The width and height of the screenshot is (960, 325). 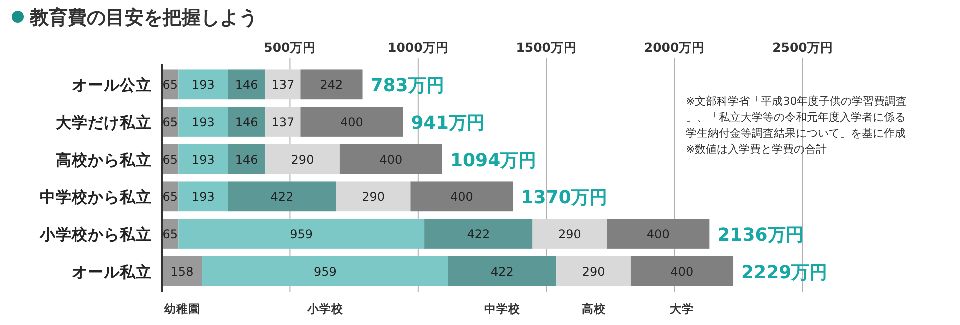 I want to click on series-label: 高校, so click(x=594, y=309).